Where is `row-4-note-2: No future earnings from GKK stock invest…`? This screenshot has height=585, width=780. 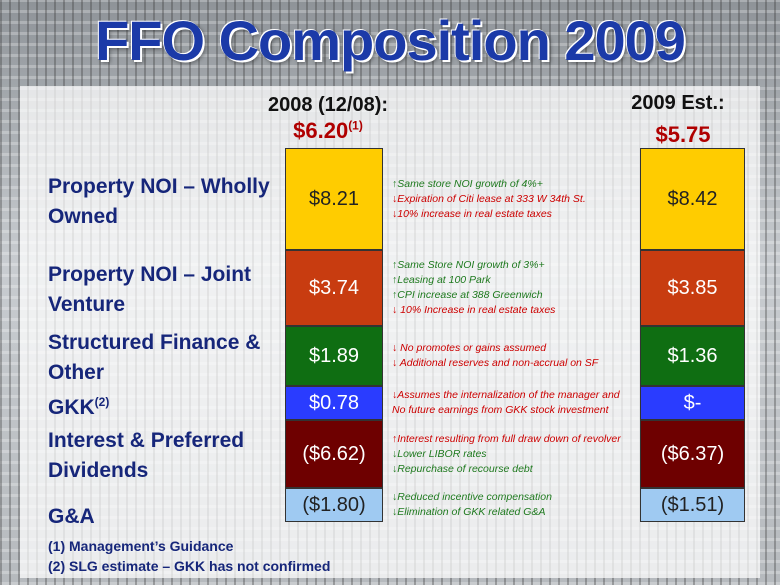 row-4-note-2: No future earnings from GKK stock invest… is located at coordinates (500, 410).